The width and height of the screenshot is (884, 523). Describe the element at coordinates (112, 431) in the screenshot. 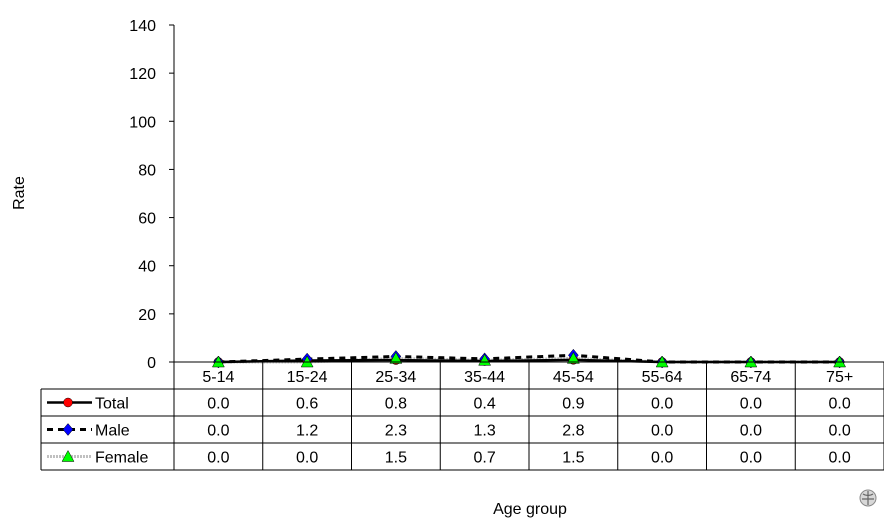

I see `legend-label: Male` at that location.